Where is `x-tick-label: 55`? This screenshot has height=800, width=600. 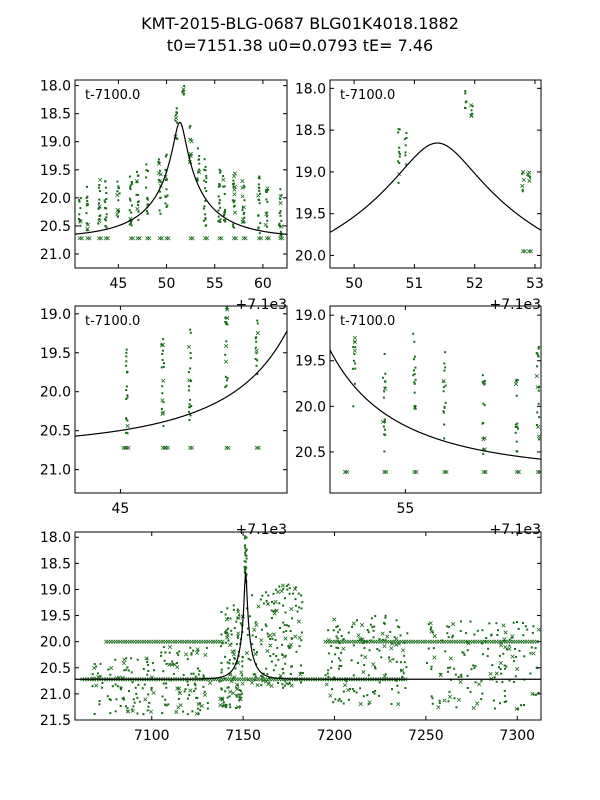 x-tick-label: 55 is located at coordinates (405, 509).